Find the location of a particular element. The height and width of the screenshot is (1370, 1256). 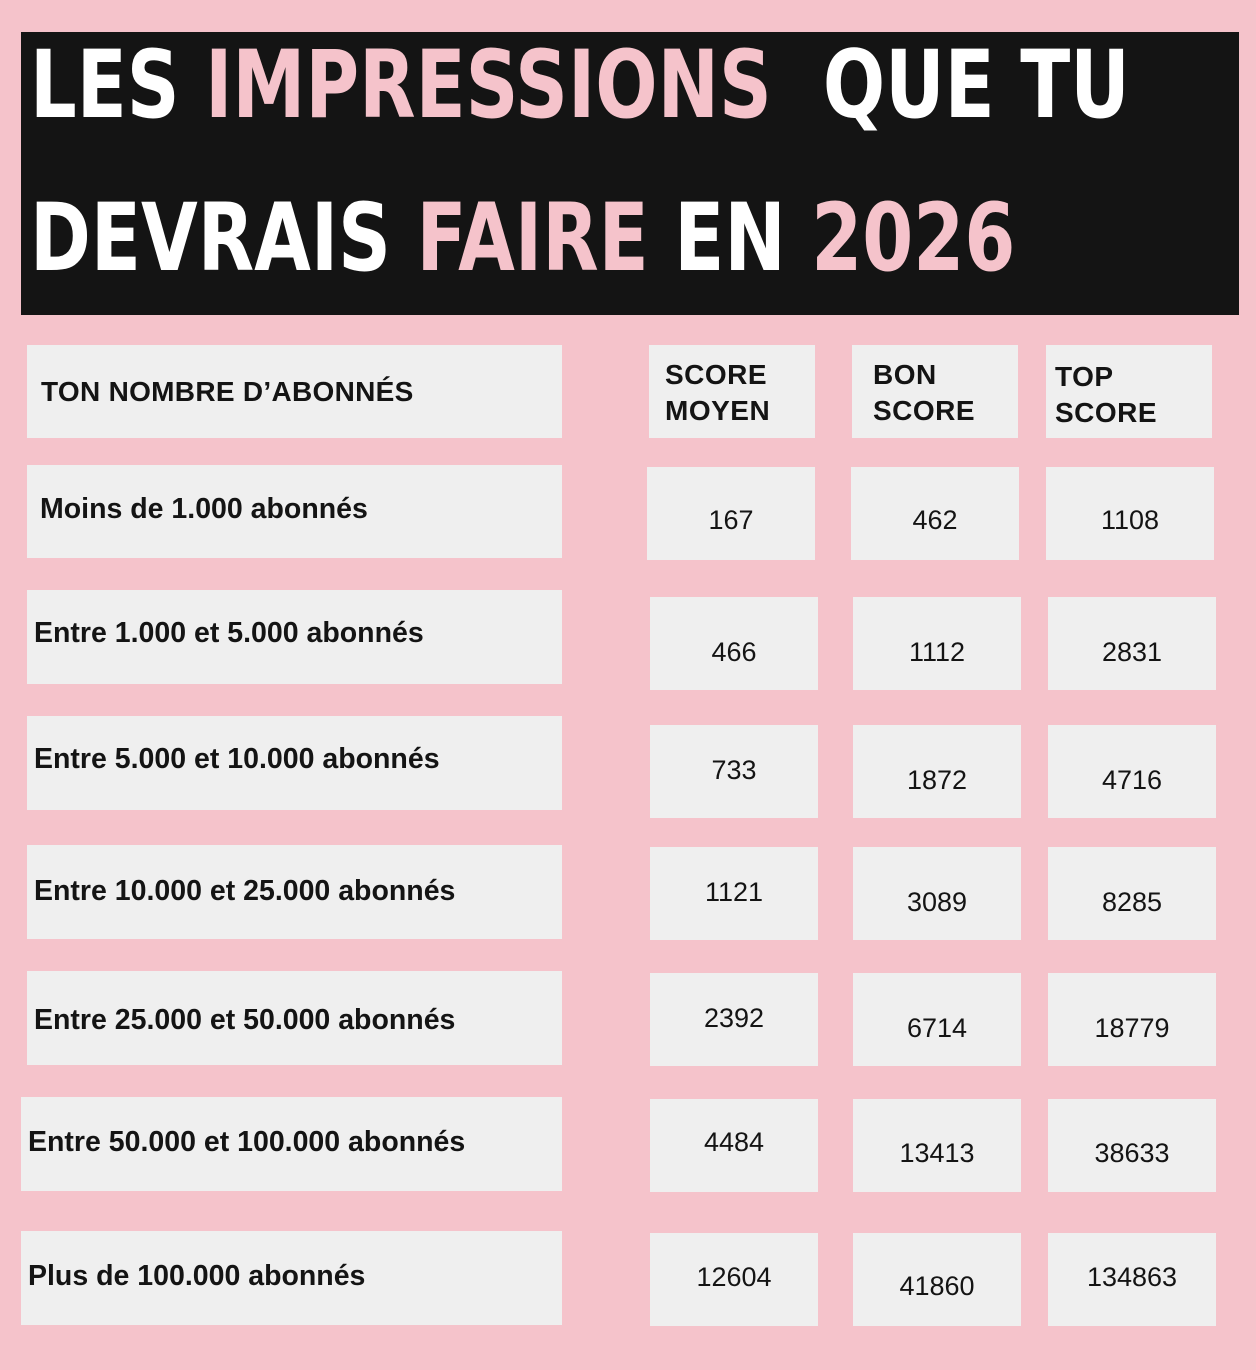

table-cell-top: 4716 is located at coordinates (1132, 771).